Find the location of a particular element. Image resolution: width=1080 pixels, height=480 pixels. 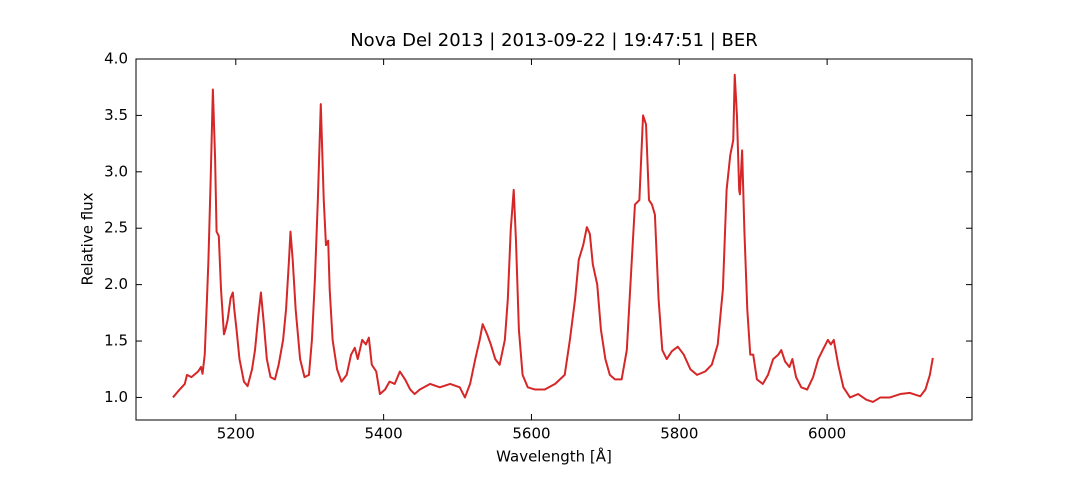

y-tick-label: 3.0 is located at coordinates (116, 171).